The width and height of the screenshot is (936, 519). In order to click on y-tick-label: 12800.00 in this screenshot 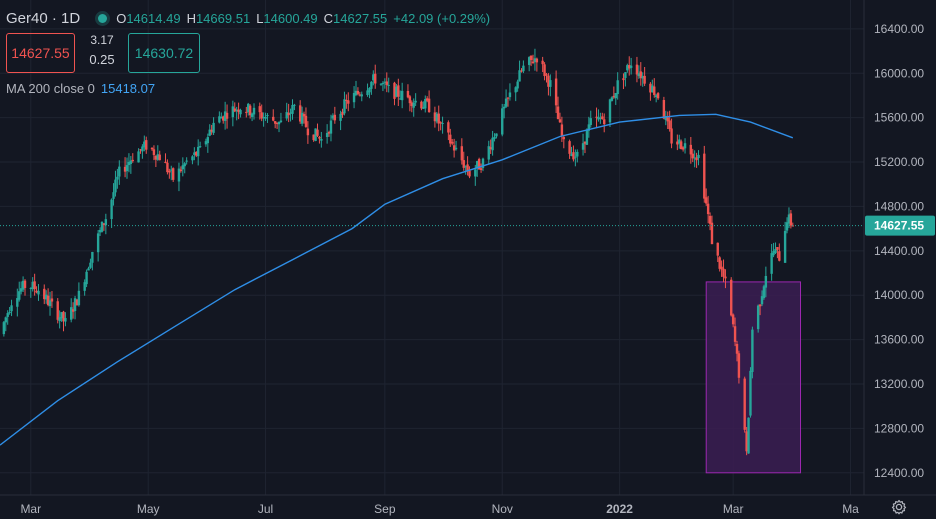, I will do `click(899, 428)`.